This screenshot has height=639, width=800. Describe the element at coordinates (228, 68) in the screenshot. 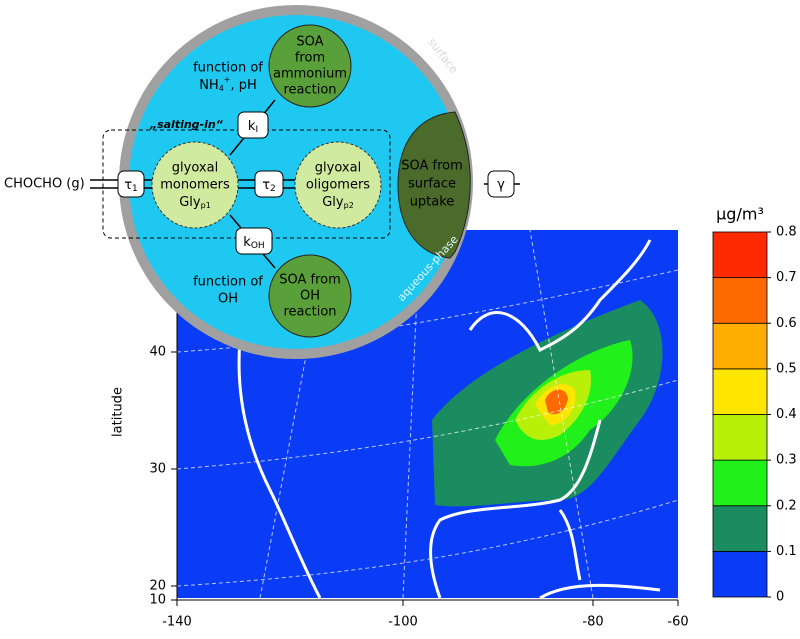

I see `nh4-line: function of` at that location.